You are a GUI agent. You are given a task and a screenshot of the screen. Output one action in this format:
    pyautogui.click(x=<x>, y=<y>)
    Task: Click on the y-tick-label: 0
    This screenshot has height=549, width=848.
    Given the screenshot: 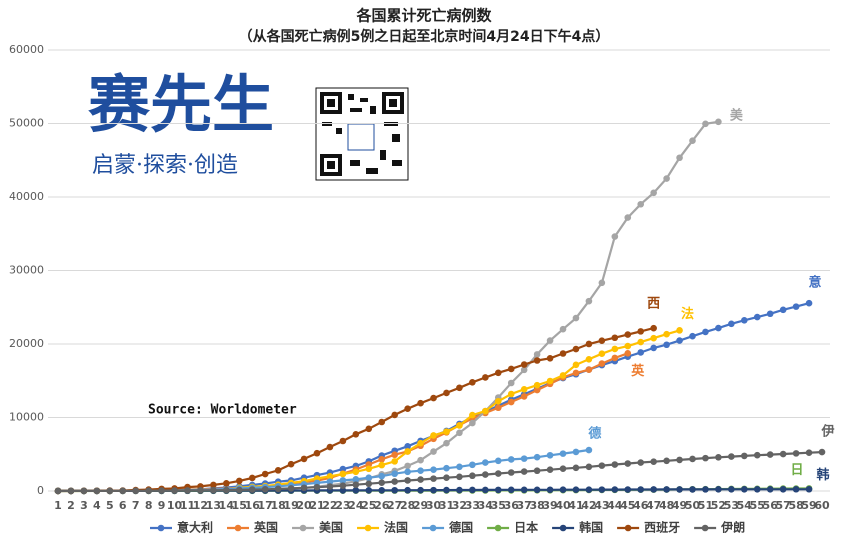 What is the action you would take?
    pyautogui.click(x=40, y=490)
    